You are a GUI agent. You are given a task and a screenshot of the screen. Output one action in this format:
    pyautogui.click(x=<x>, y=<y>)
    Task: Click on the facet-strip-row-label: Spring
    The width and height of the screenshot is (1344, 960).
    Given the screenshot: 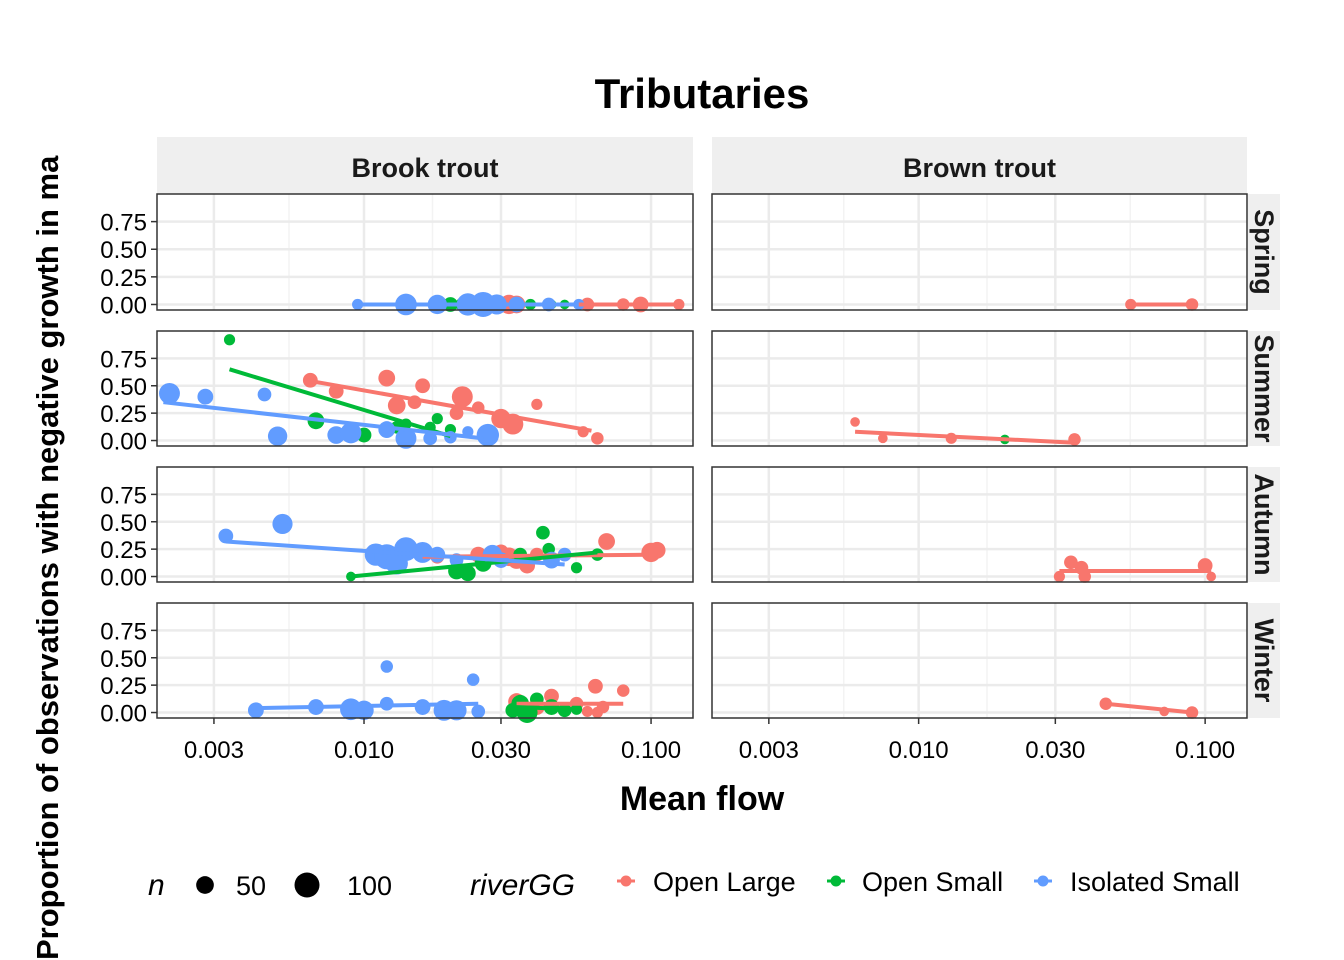 What is the action you would take?
    pyautogui.click(x=1264, y=252)
    